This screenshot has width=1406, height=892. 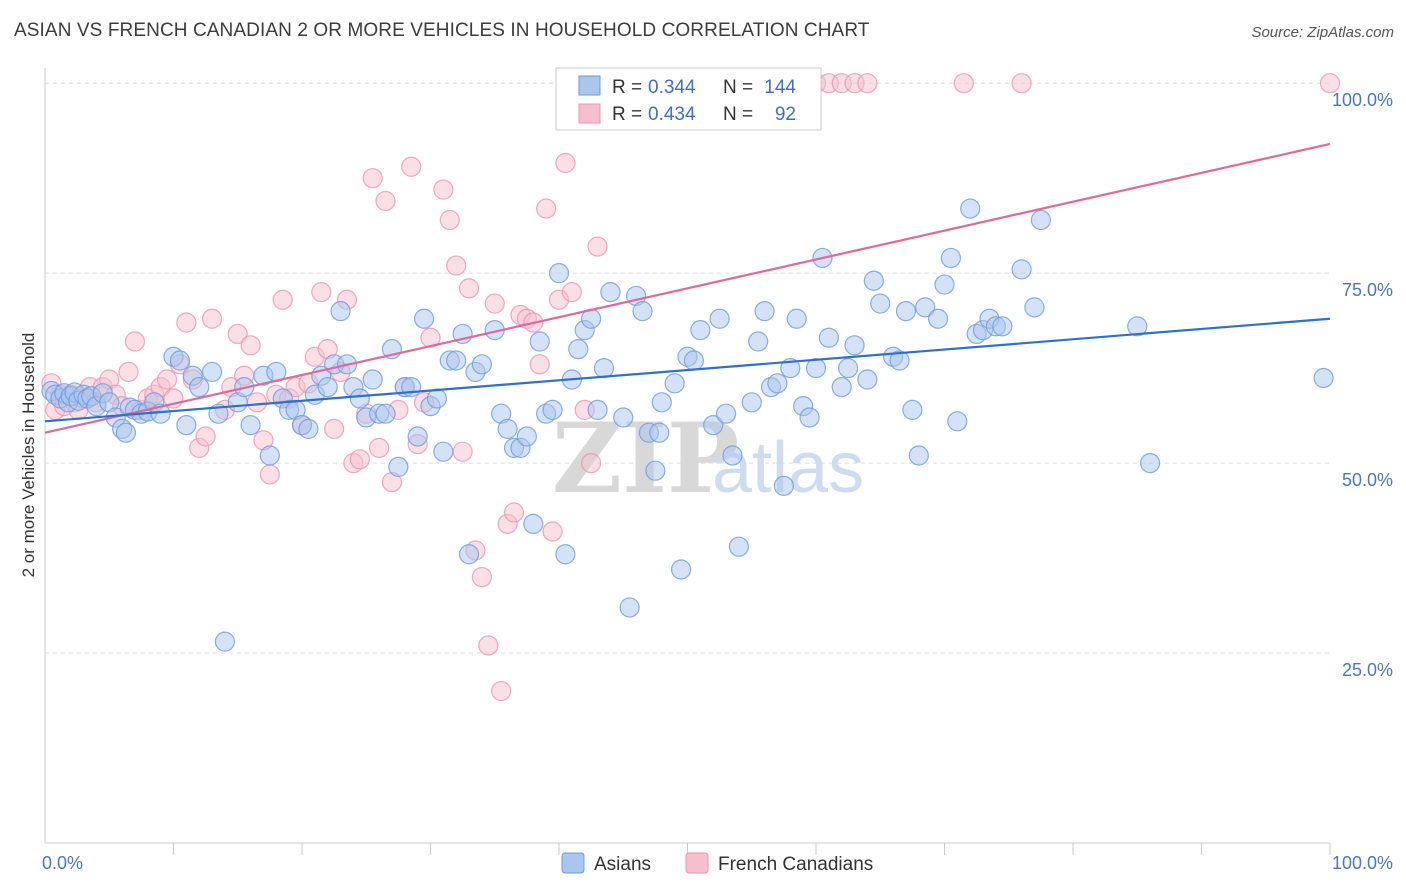 What do you see at coordinates (627, 87) in the screenshot?
I see `legend-r-label-asians: R =` at bounding box center [627, 87].